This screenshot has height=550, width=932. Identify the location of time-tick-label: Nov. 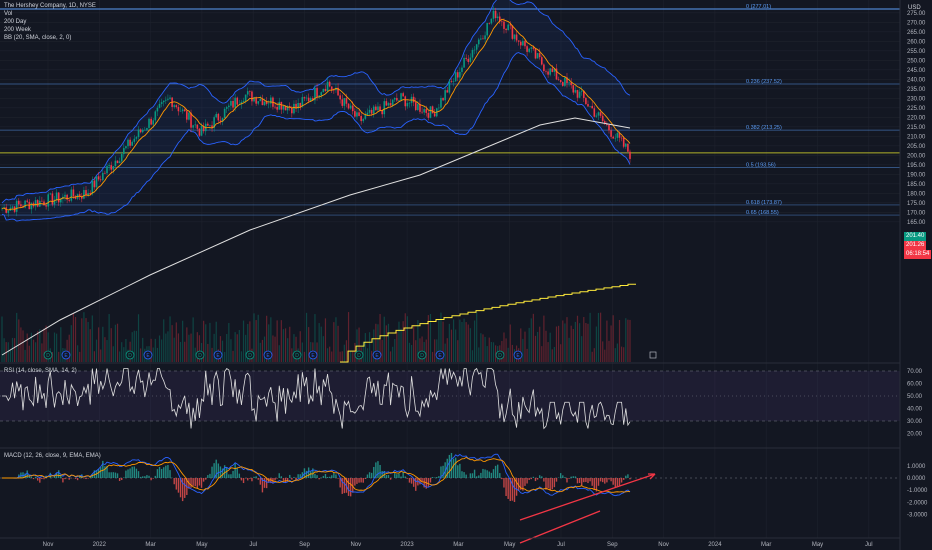
(355, 545).